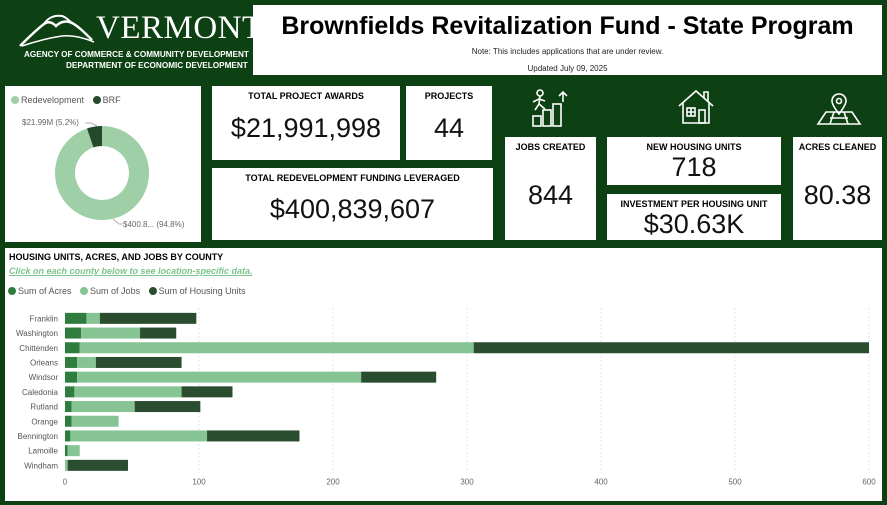 The image size is (887, 505). What do you see at coordinates (199, 482) in the screenshot?
I see `x-tick-label: 100` at bounding box center [199, 482].